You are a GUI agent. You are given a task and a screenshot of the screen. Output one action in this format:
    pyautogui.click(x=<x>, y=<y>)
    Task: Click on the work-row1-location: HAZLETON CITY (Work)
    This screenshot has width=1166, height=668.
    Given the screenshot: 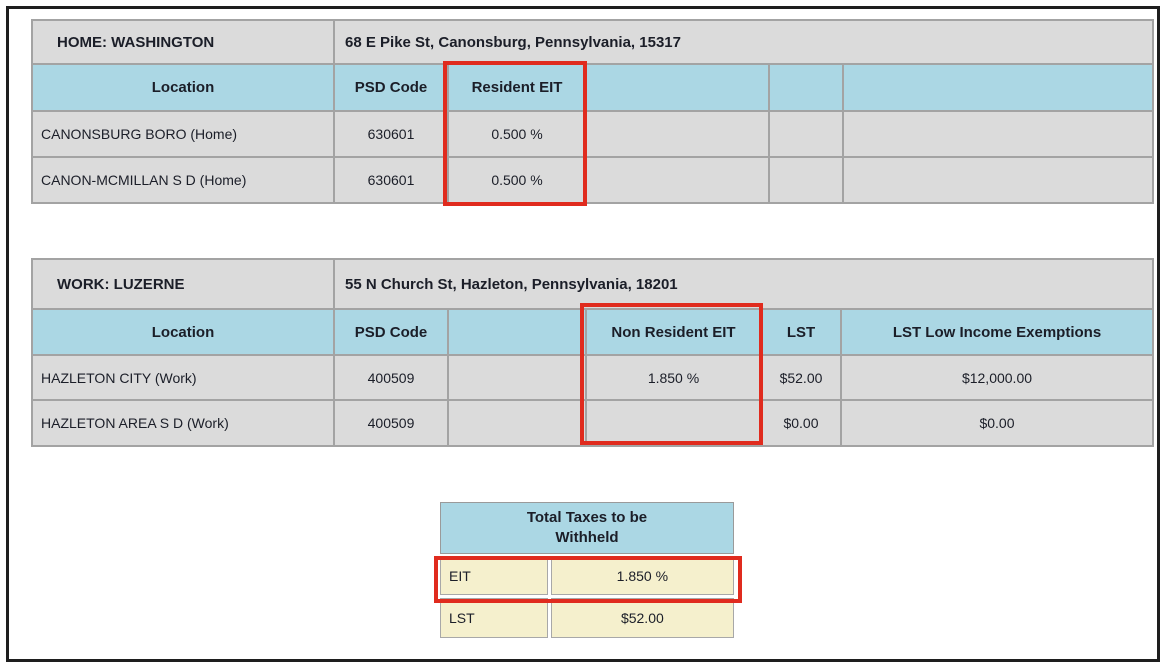 What is the action you would take?
    pyautogui.click(x=183, y=377)
    